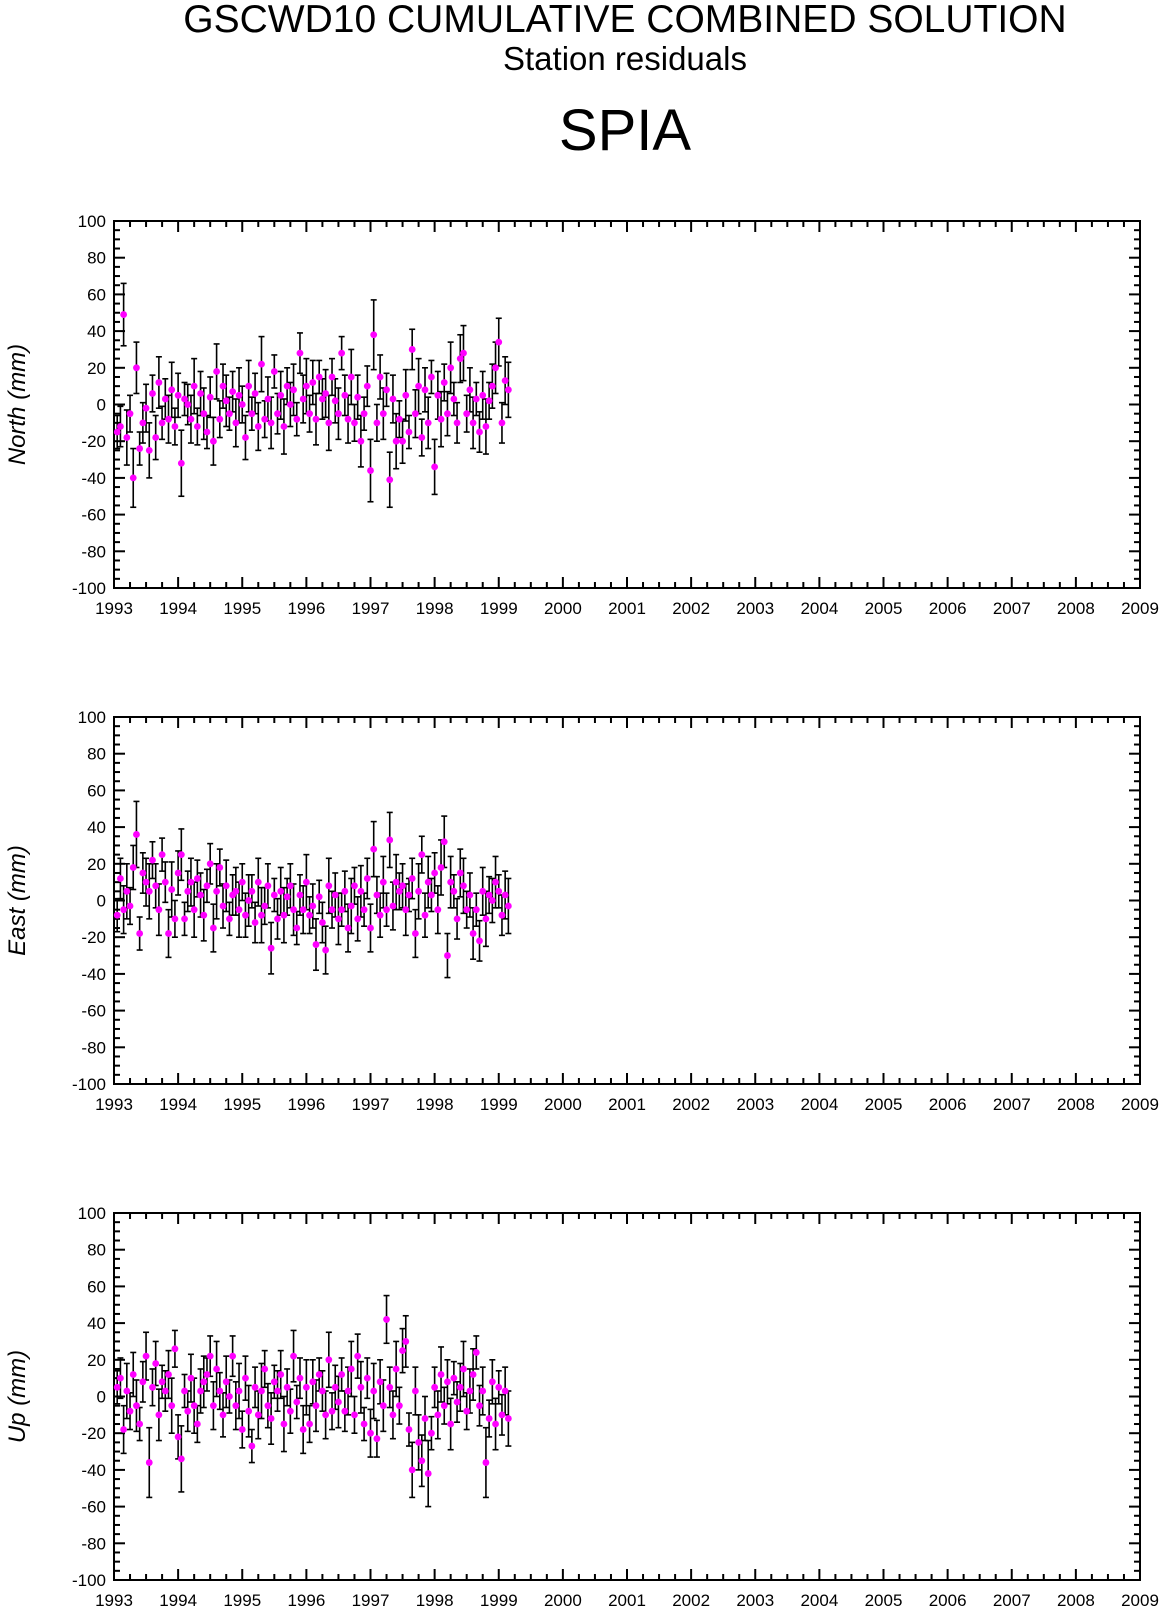  What do you see at coordinates (242, 608) in the screenshot?
I see `x-tick-label: 1995` at bounding box center [242, 608].